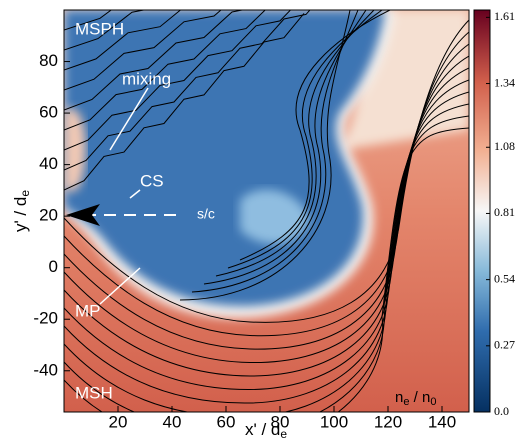 The height and width of the screenshot is (446, 528). I want to click on colorbar-tick-label: 0.0, so click(501, 411).